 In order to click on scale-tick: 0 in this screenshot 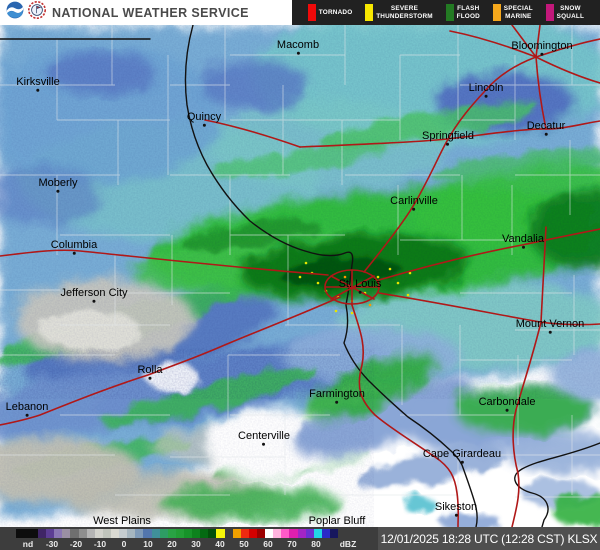, I will do `click(124, 544)`.